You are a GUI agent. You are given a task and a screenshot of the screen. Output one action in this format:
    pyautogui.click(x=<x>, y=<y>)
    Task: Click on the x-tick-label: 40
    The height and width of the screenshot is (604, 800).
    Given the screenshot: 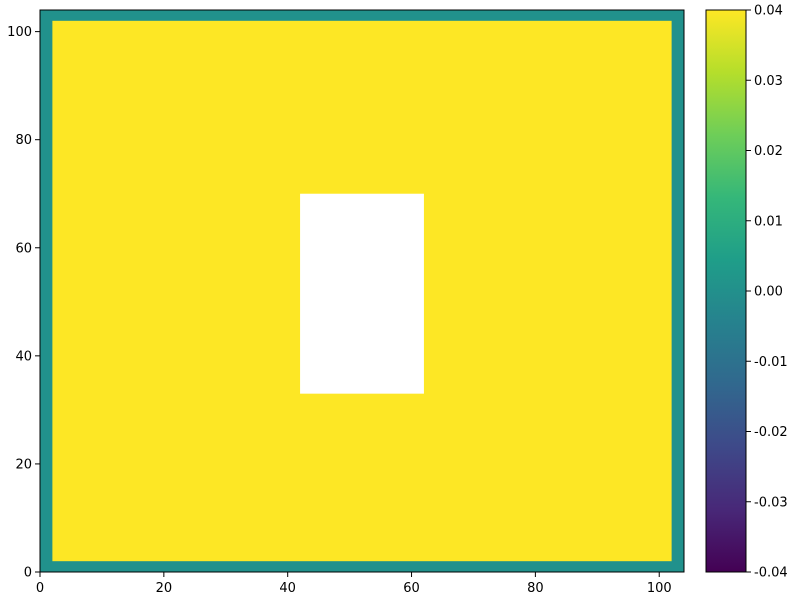 What is the action you would take?
    pyautogui.click(x=287, y=588)
    